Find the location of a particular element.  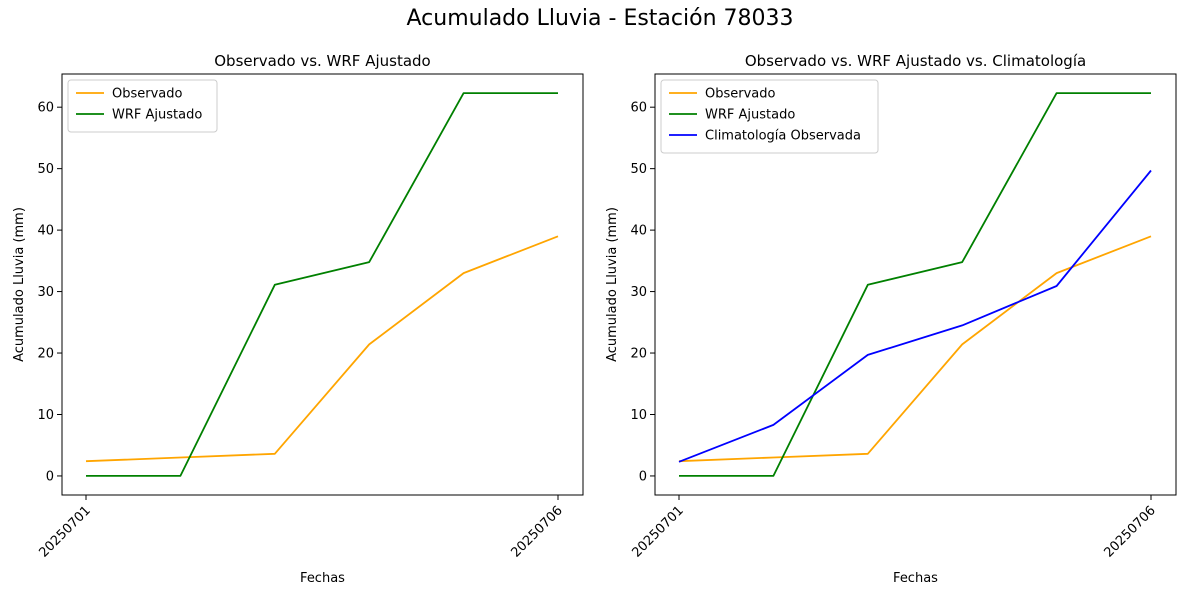

legend-label-2: Climatología Observada is located at coordinates (783, 136).